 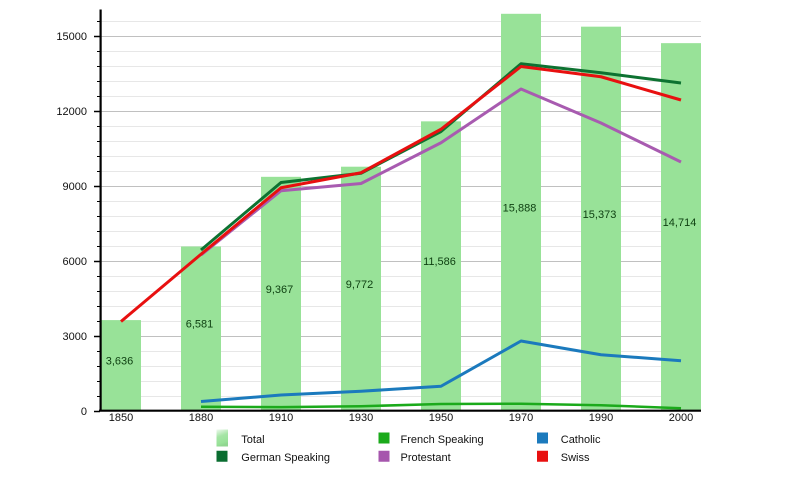 What do you see at coordinates (121, 418) in the screenshot?
I see `svg-text: 1850` at bounding box center [121, 418].